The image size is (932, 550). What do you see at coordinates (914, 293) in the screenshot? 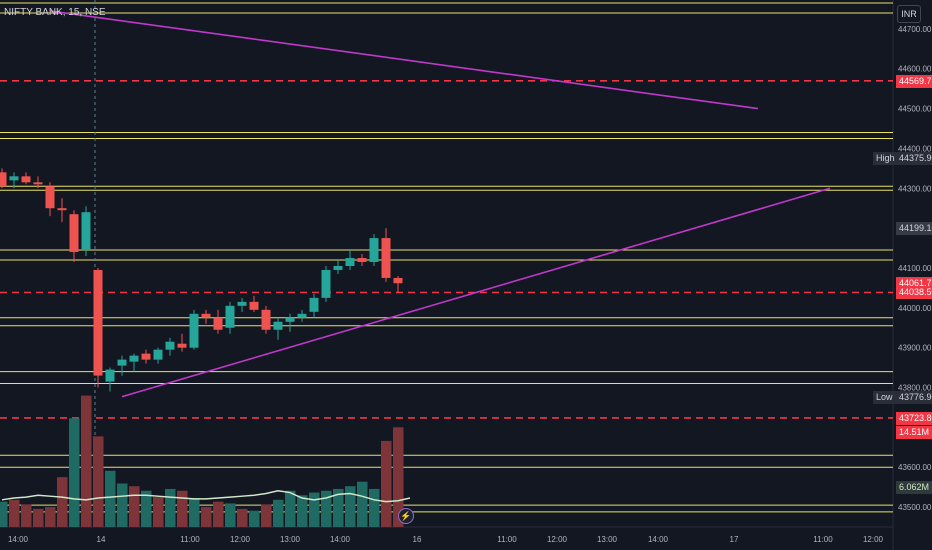
I see `price-label: 44038.50` at bounding box center [914, 293].